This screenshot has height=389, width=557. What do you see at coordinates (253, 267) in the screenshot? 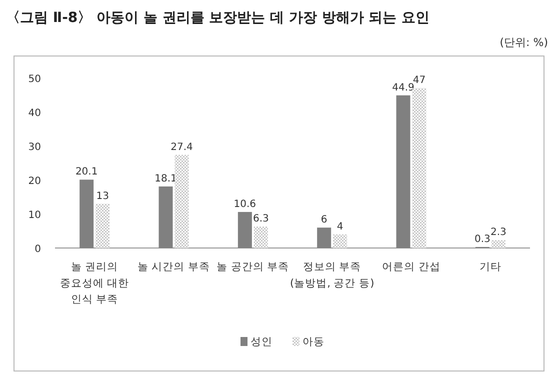
I see `x-tick-label: 놀 공간의 부족` at bounding box center [253, 267].